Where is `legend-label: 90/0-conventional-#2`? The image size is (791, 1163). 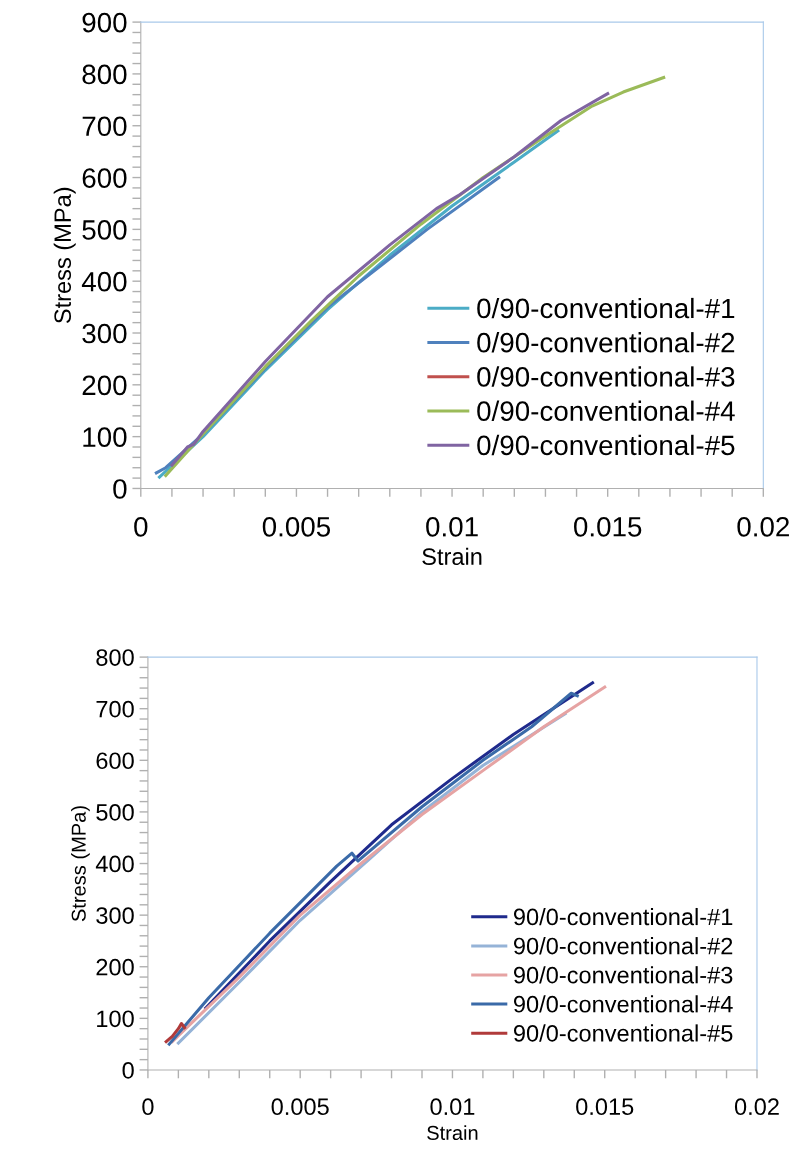 legend-label: 90/0-conventional-#2 is located at coordinates (623, 946).